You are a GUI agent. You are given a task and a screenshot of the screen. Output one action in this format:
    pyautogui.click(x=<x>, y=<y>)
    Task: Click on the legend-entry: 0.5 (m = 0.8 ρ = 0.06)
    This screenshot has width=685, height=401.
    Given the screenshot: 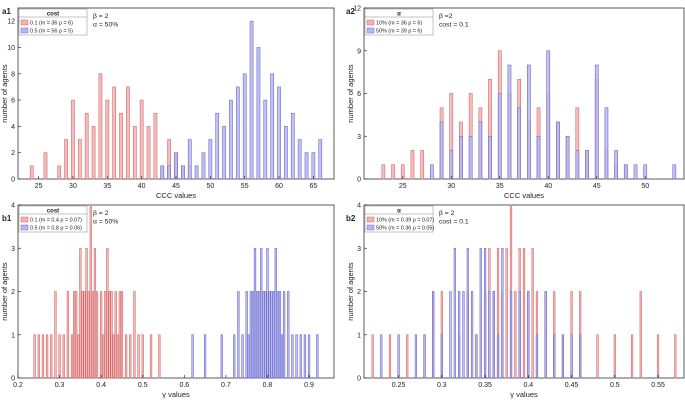 What is the action you would take?
    pyautogui.click(x=56, y=229)
    